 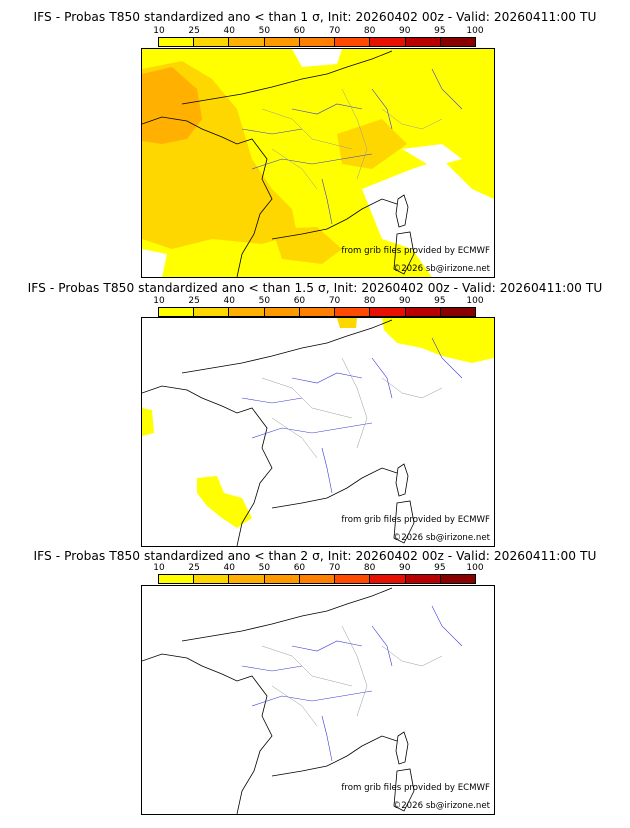 I want to click on prob-field-low-sea, so click(x=428, y=218).